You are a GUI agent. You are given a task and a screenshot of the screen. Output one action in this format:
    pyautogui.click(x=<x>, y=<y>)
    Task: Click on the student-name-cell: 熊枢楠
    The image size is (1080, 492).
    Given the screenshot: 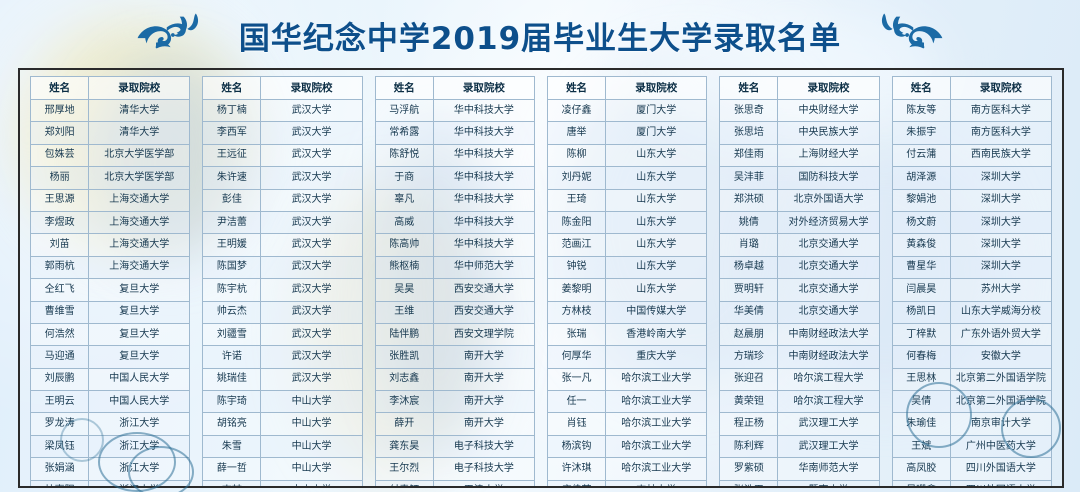 What is the action you would take?
    pyautogui.click(x=404, y=267)
    